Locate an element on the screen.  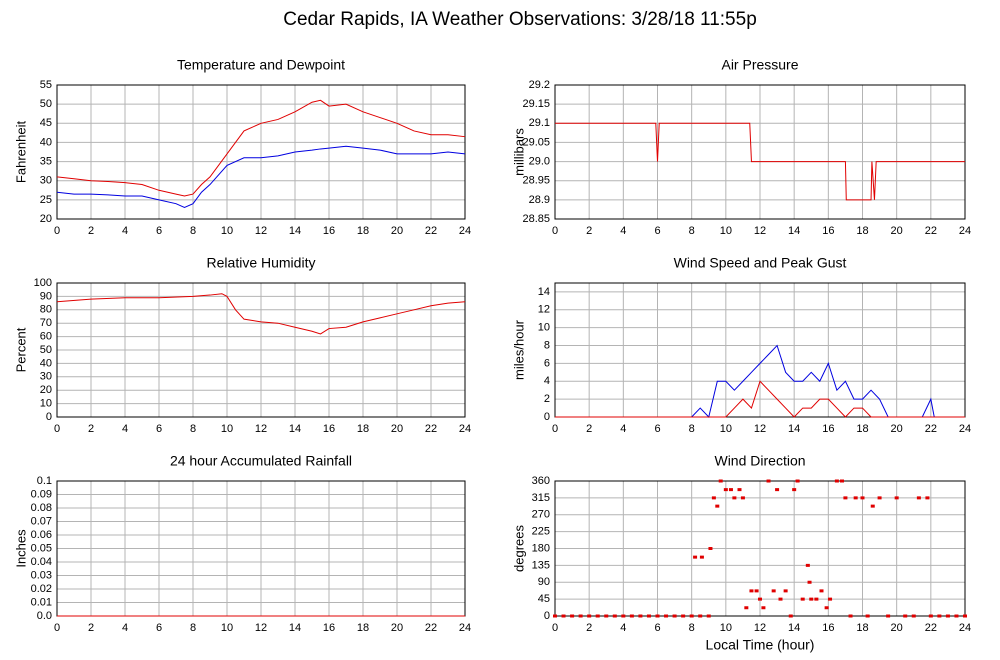
chart-title: 24 hour Accumulated Rainfall is located at coordinates (261, 461).